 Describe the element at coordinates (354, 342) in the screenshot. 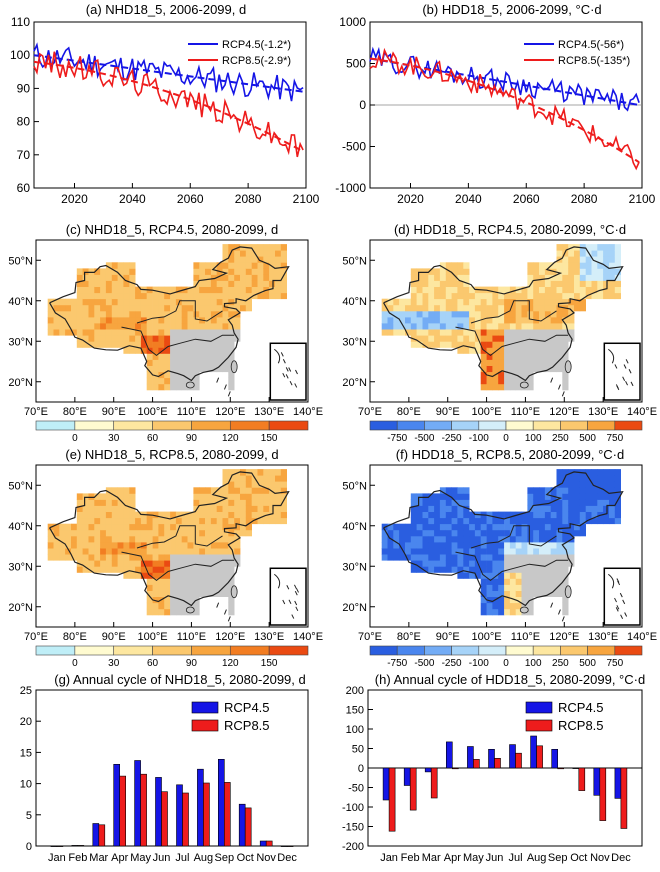

I see `lat-tick-label: 30°N` at that location.